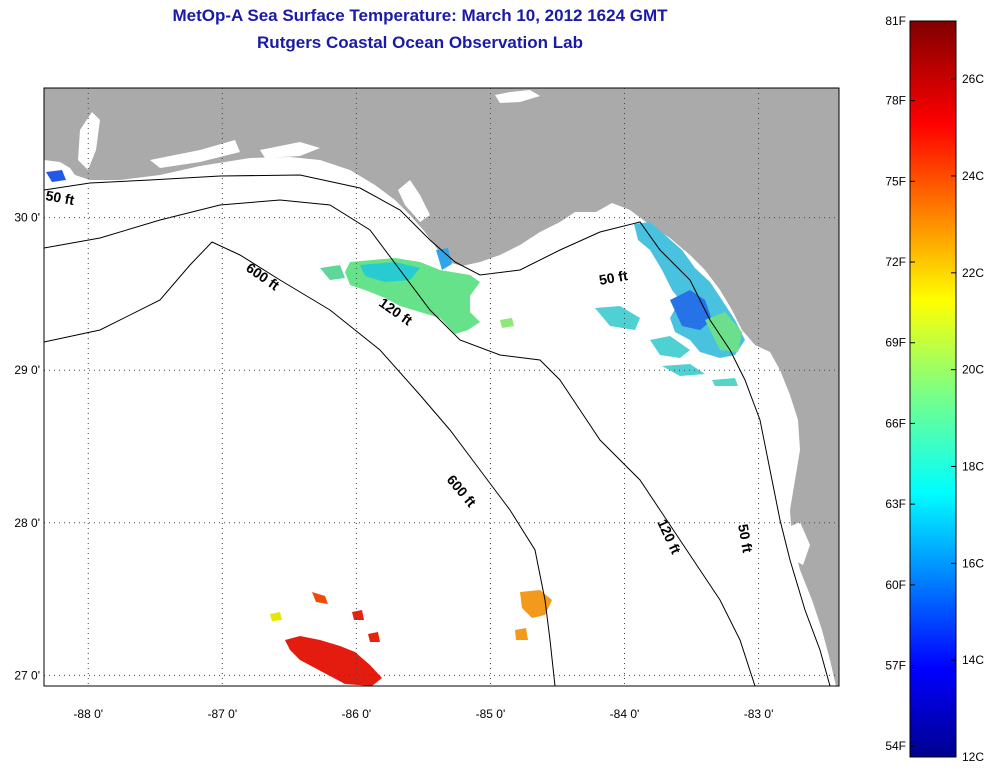 Image resolution: width=992 pixels, height=770 pixels. Describe the element at coordinates (895, 181) in the screenshot. I see `colorbar-f-label: 75F` at that location.